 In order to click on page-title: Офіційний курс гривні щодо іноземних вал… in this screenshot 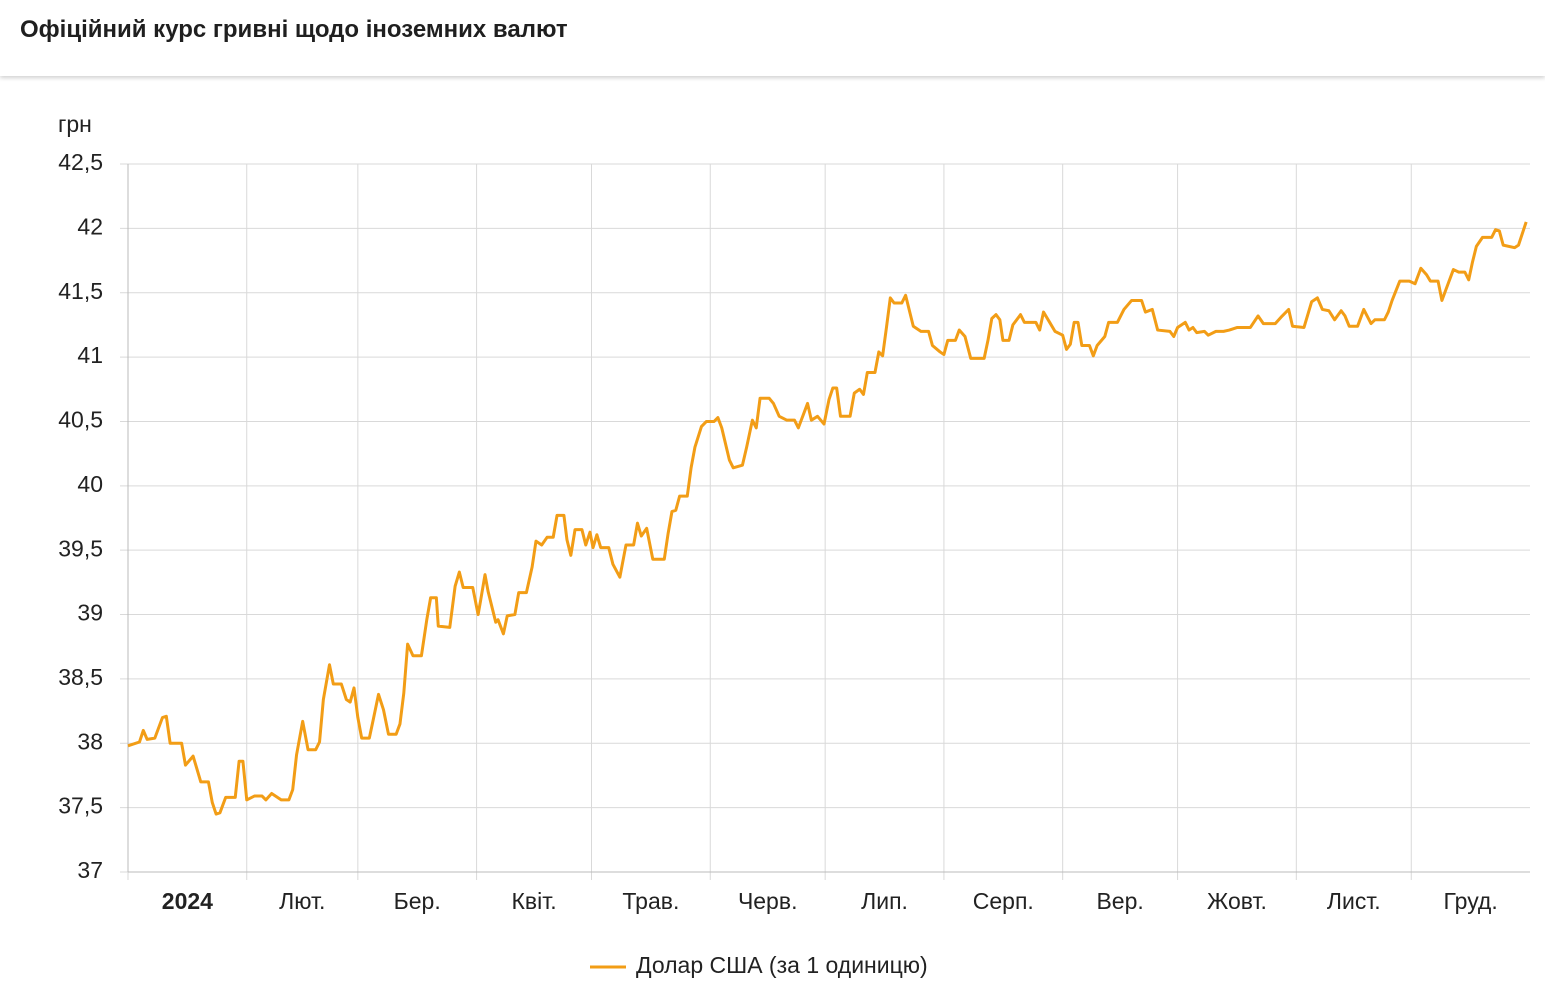, I will do `click(294, 29)`.